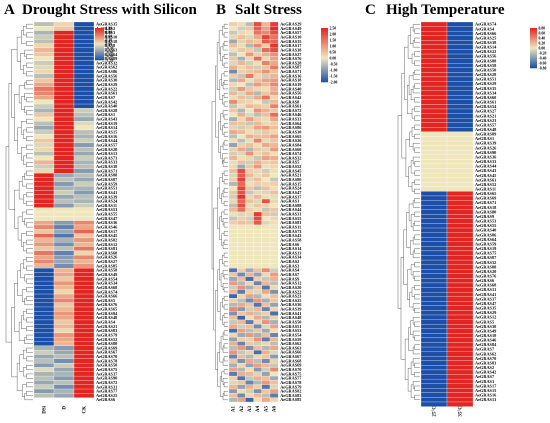 The width and height of the screenshot is (550, 423). Describe the element at coordinates (106, 235) in the screenshot. I see `row-label: AeGRAS45` at that location.